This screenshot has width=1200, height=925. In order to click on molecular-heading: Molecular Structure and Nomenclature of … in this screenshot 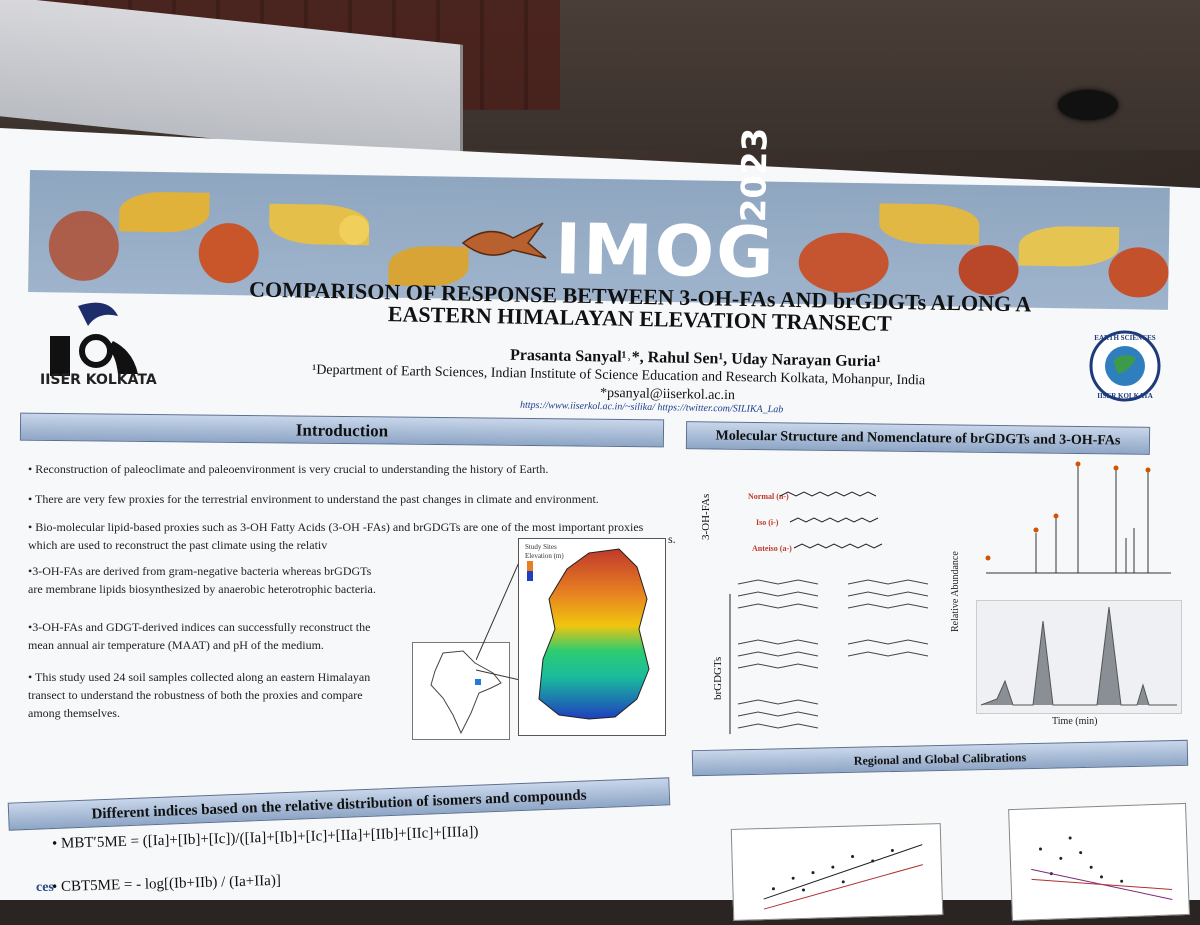, I will do `click(918, 438)`.